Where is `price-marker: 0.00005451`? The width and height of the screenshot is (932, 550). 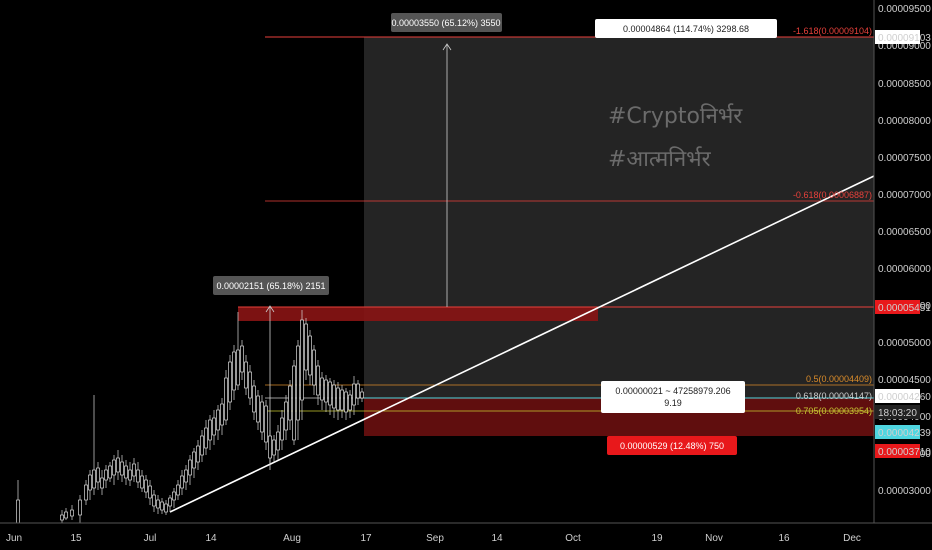
price-marker: 0.00005451 is located at coordinates (903, 307).